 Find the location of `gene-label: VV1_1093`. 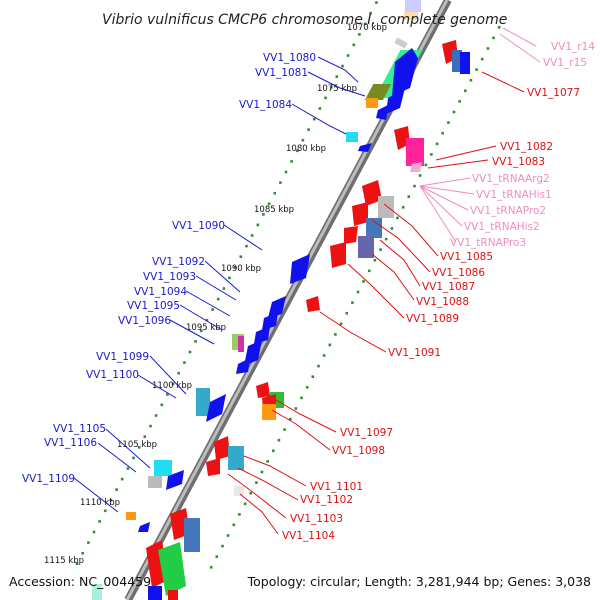

gene-label: VV1_1093 is located at coordinates (169, 277).